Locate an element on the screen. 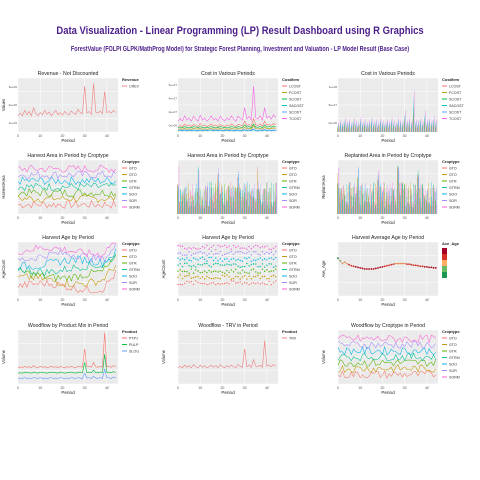 Image resolution: width=480 pixels, height=480 pixels. legend-label: SORM is located at coordinates (294, 289).